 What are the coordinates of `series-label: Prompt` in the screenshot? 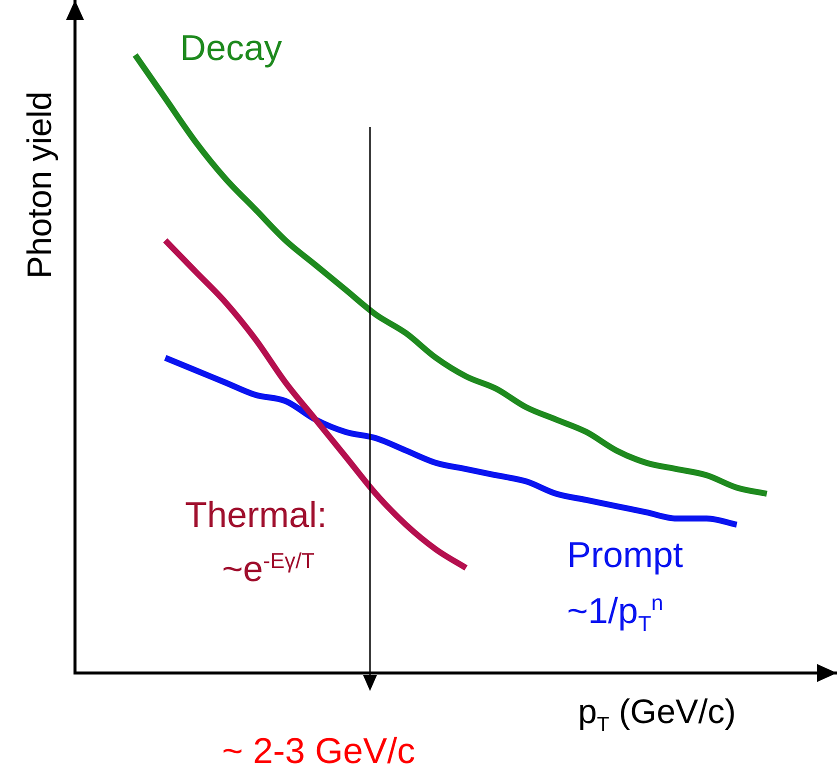 It's located at (625, 554).